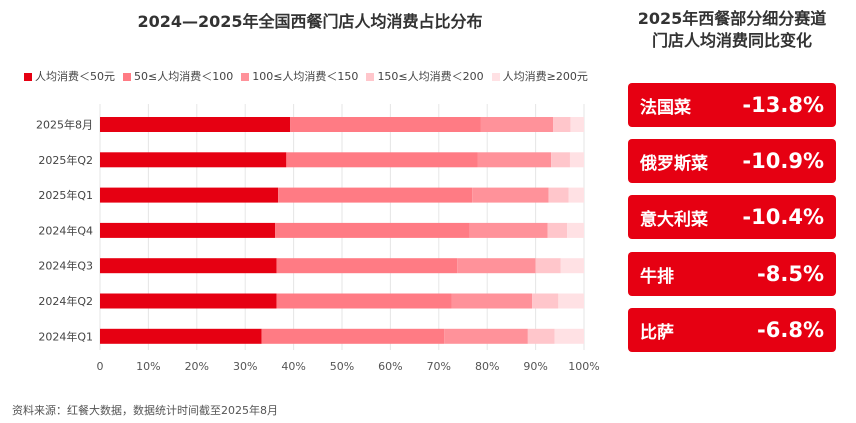  I want to click on x-tick-label: 40%, so click(293, 366).